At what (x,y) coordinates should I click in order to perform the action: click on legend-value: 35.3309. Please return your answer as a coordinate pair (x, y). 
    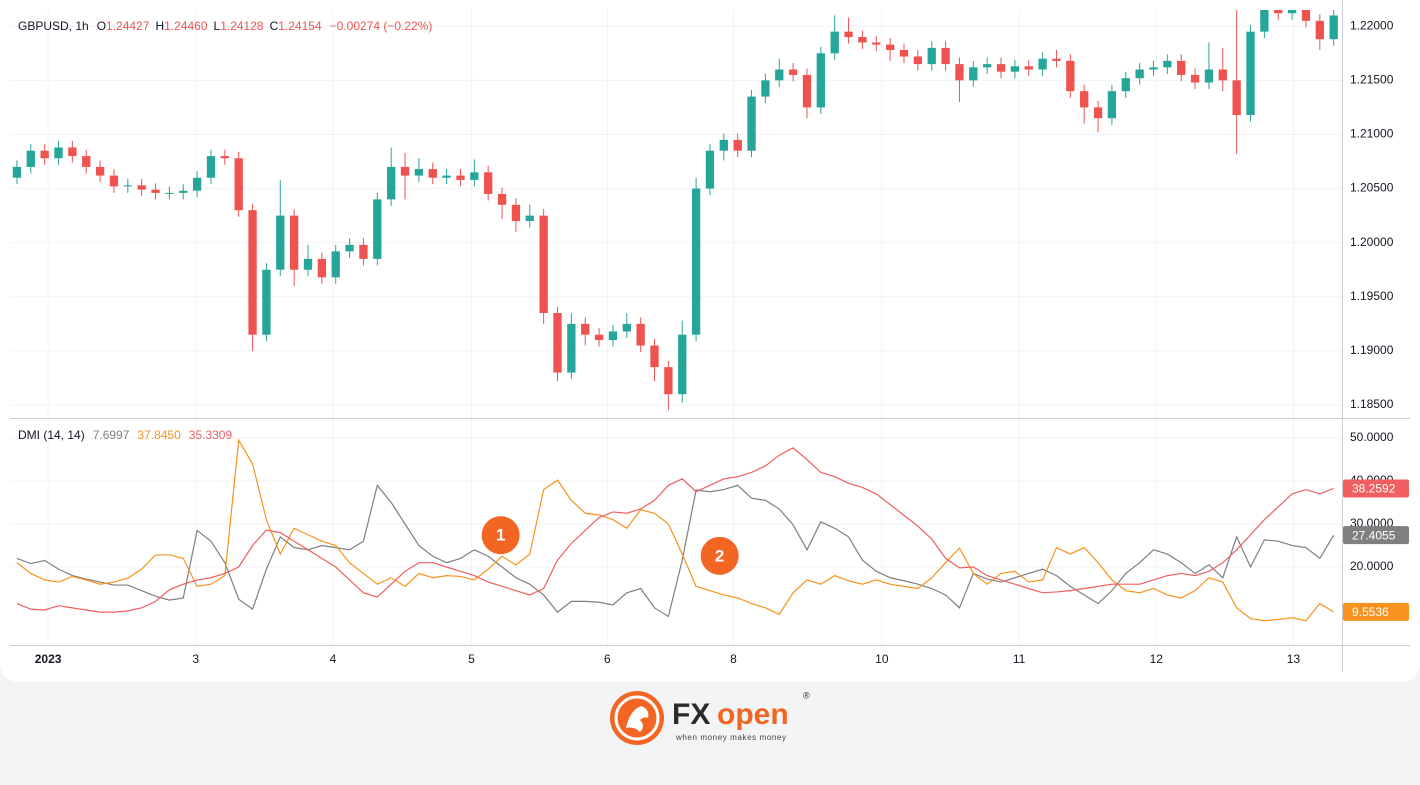
    Looking at the image, I should click on (211, 435).